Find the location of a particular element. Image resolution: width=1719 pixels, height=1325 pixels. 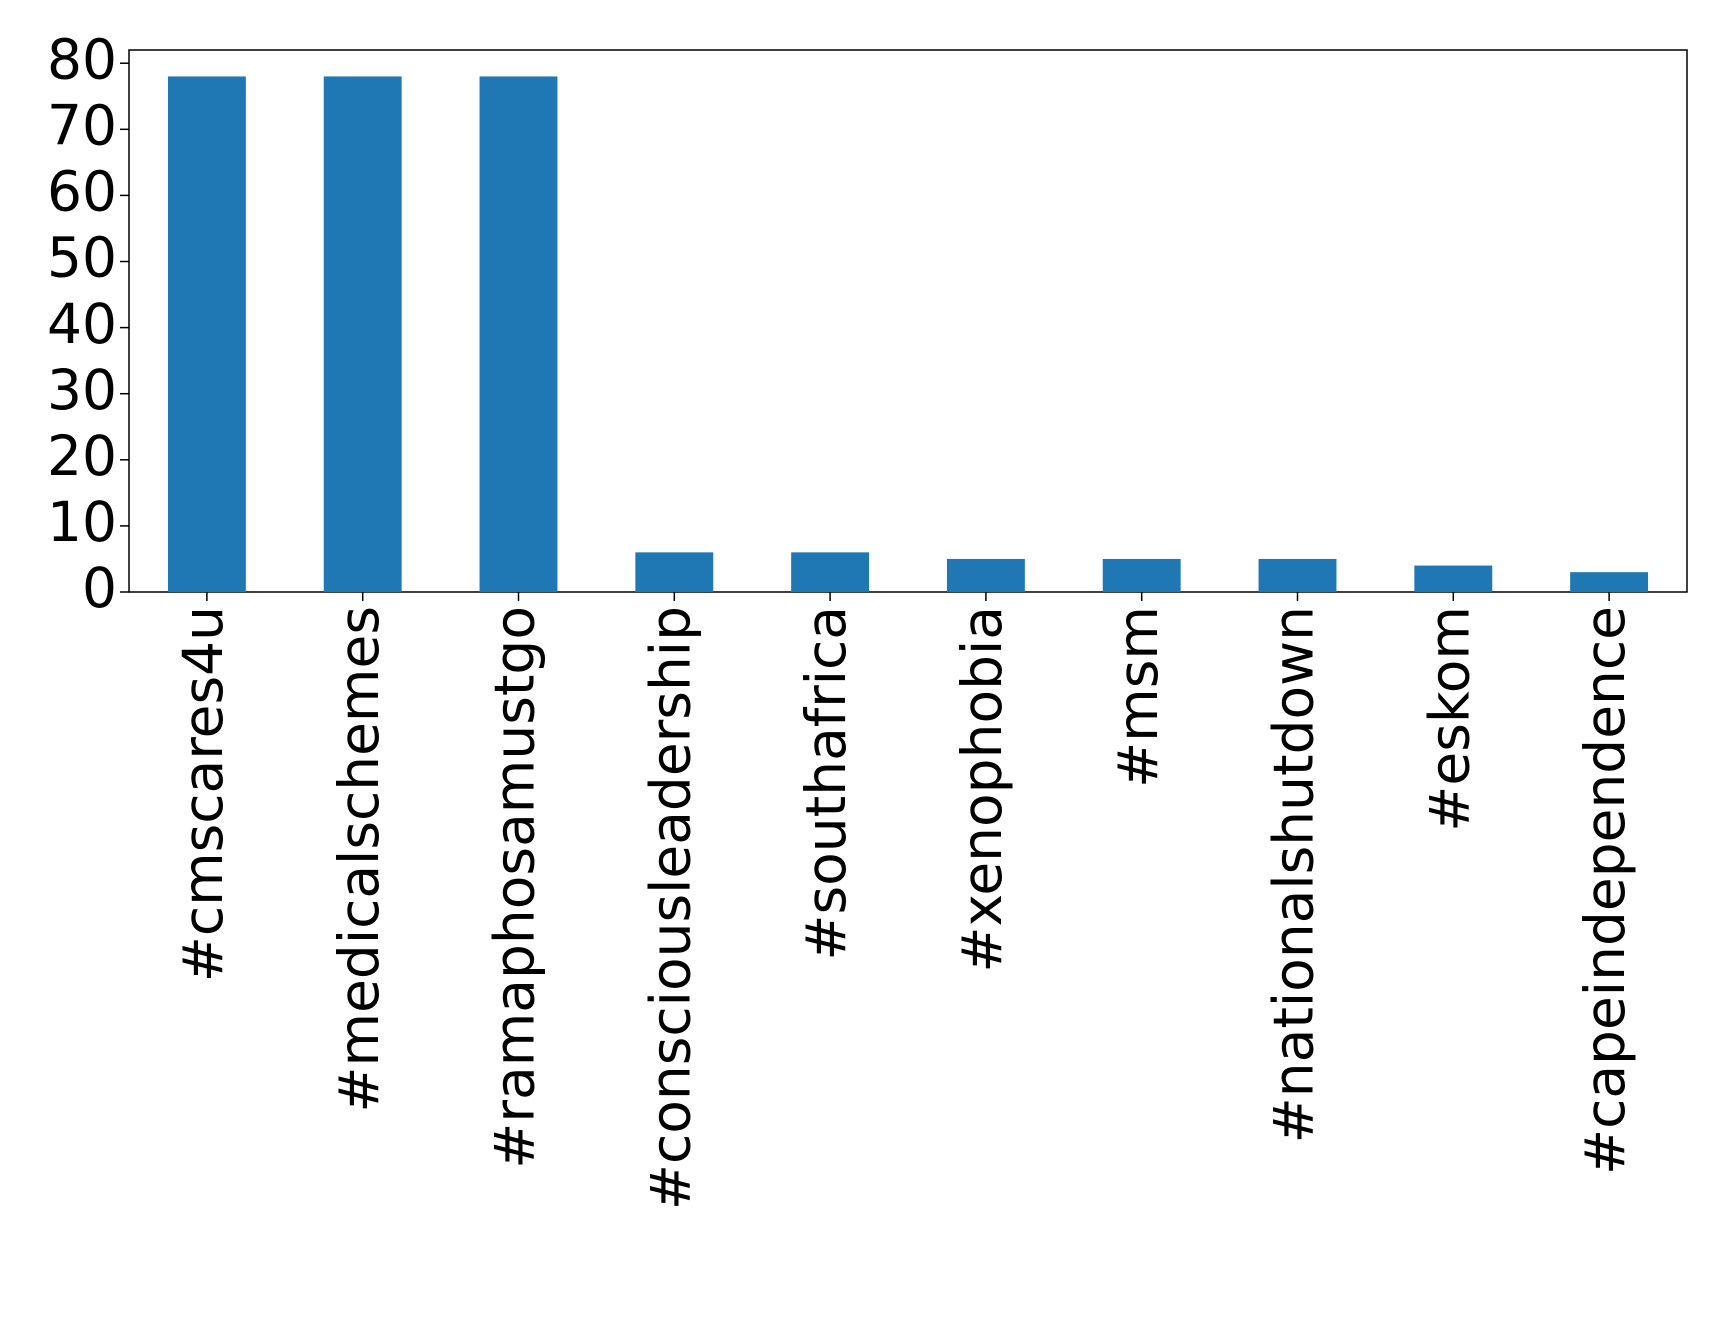

y-tick-label: 40 is located at coordinates (82, 324).